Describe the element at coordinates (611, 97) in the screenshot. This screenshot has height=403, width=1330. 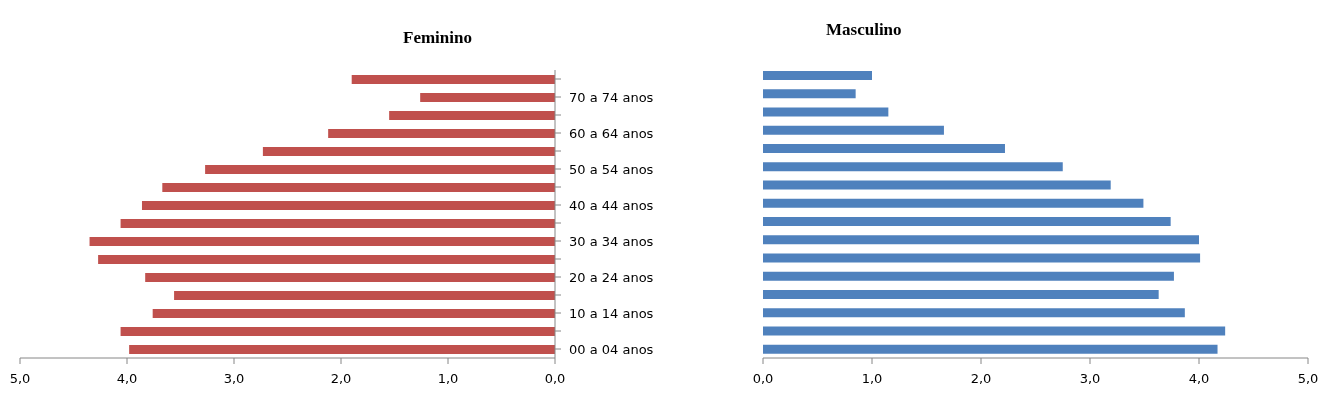
I see `y-tick-label: 70 a 74 anos` at that location.